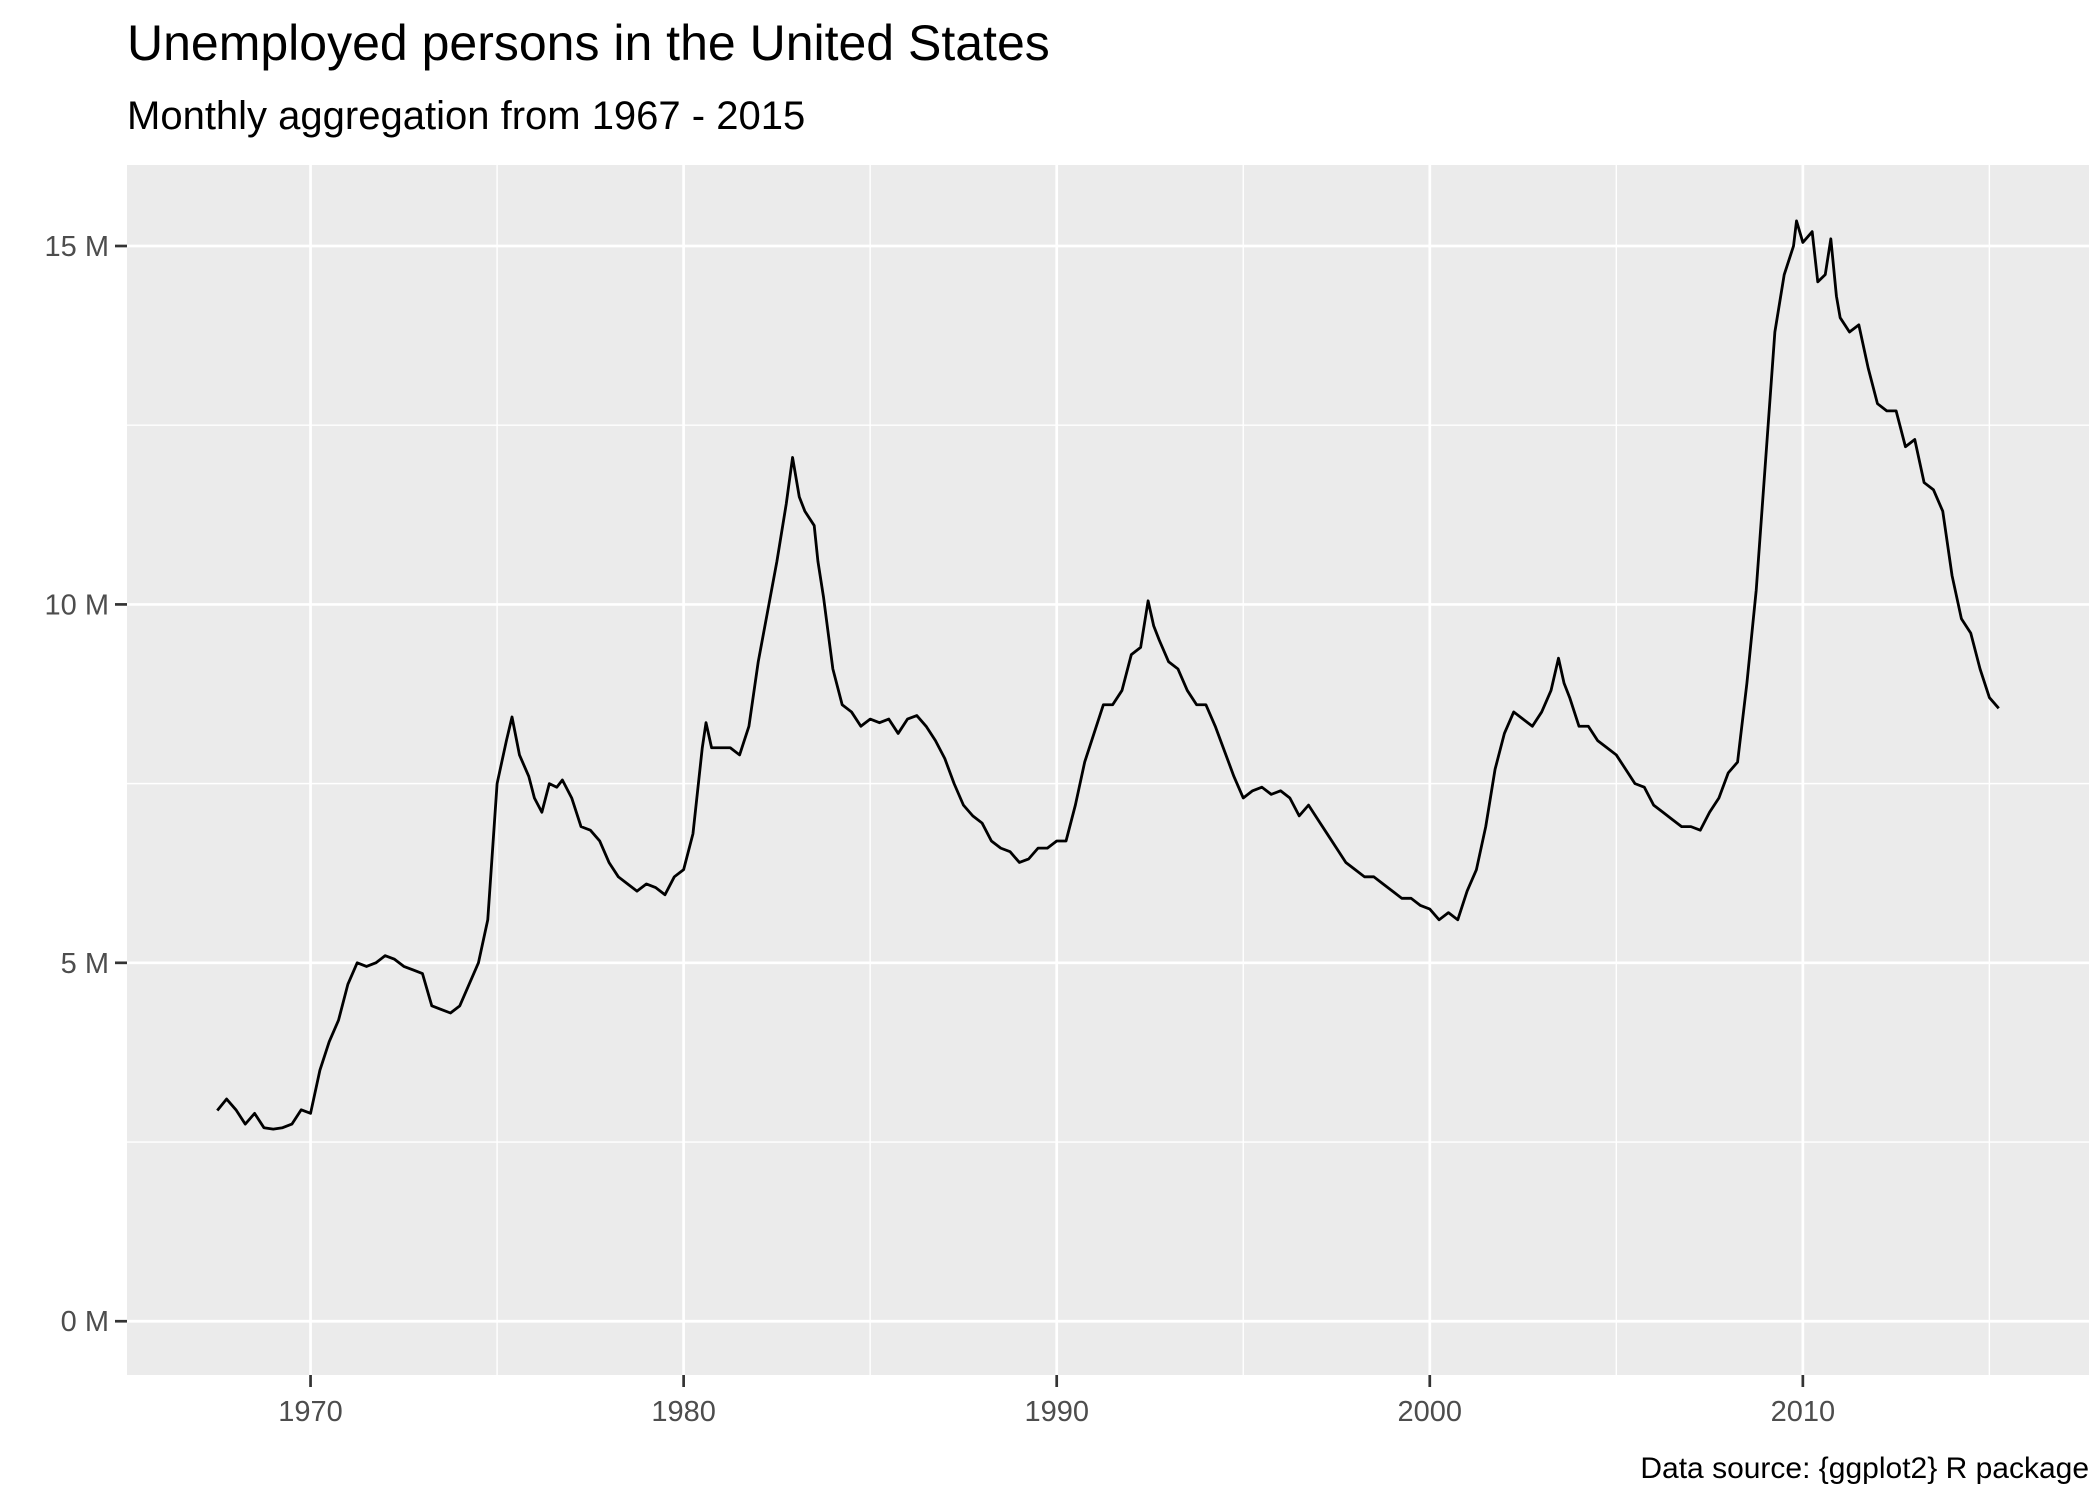  What do you see at coordinates (77, 247) in the screenshot?
I see `y-tick-label: 15 M` at bounding box center [77, 247].